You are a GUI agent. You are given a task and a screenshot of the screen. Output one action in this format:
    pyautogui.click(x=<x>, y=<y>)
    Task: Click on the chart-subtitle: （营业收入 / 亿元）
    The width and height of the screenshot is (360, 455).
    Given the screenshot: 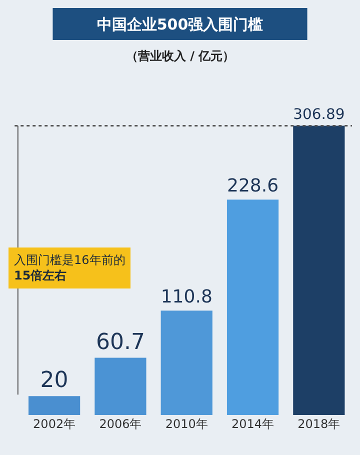 What is the action you would take?
    pyautogui.click(x=180, y=56)
    